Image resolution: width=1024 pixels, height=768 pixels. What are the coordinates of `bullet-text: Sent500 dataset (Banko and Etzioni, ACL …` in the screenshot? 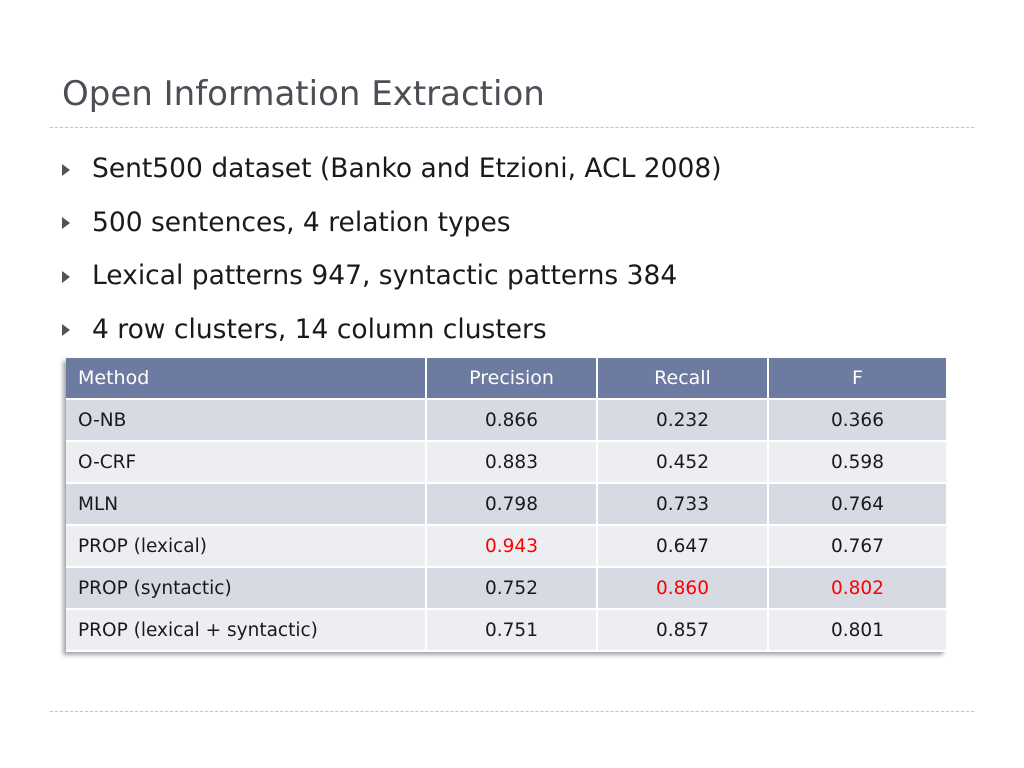 It's located at (407, 169).